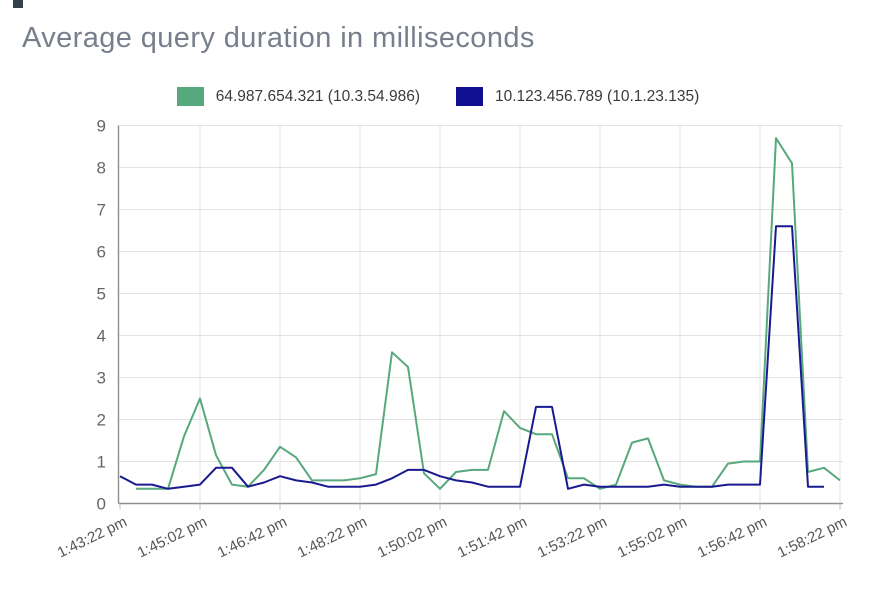 The height and width of the screenshot is (590, 876). Describe the element at coordinates (101, 294) in the screenshot. I see `y-axis-tick-label: 5` at that location.